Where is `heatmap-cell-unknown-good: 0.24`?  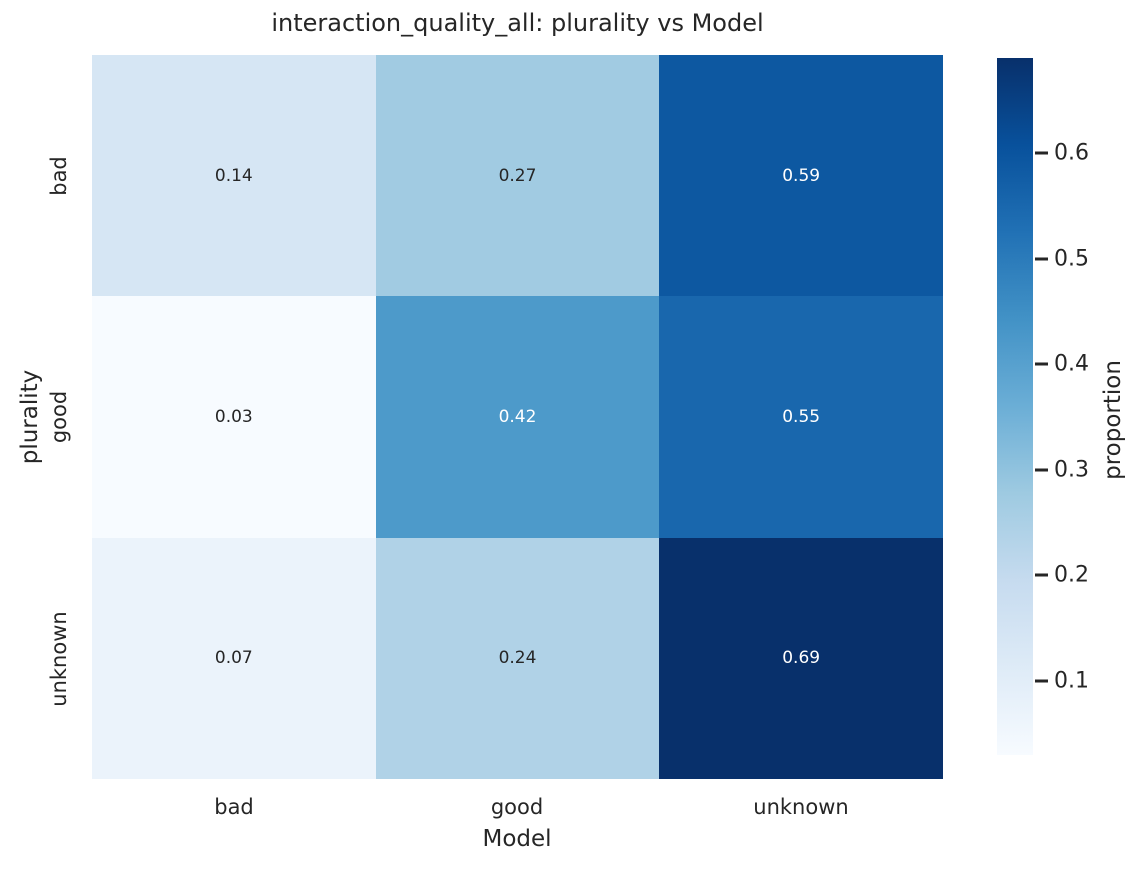 heatmap-cell-unknown-good: 0.24 is located at coordinates (517, 658).